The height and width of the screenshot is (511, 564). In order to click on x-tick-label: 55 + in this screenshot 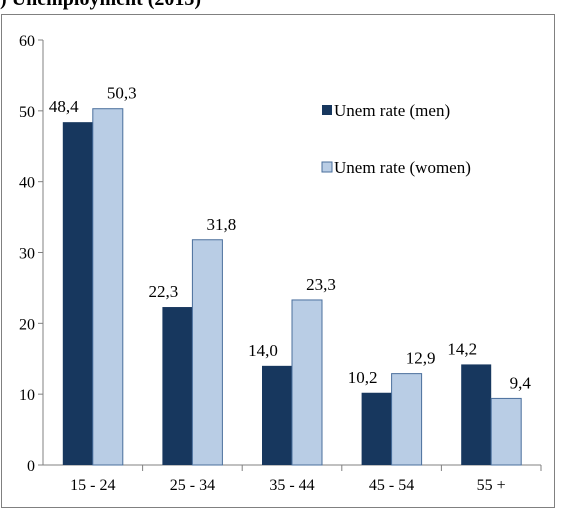, I will do `click(491, 485)`.